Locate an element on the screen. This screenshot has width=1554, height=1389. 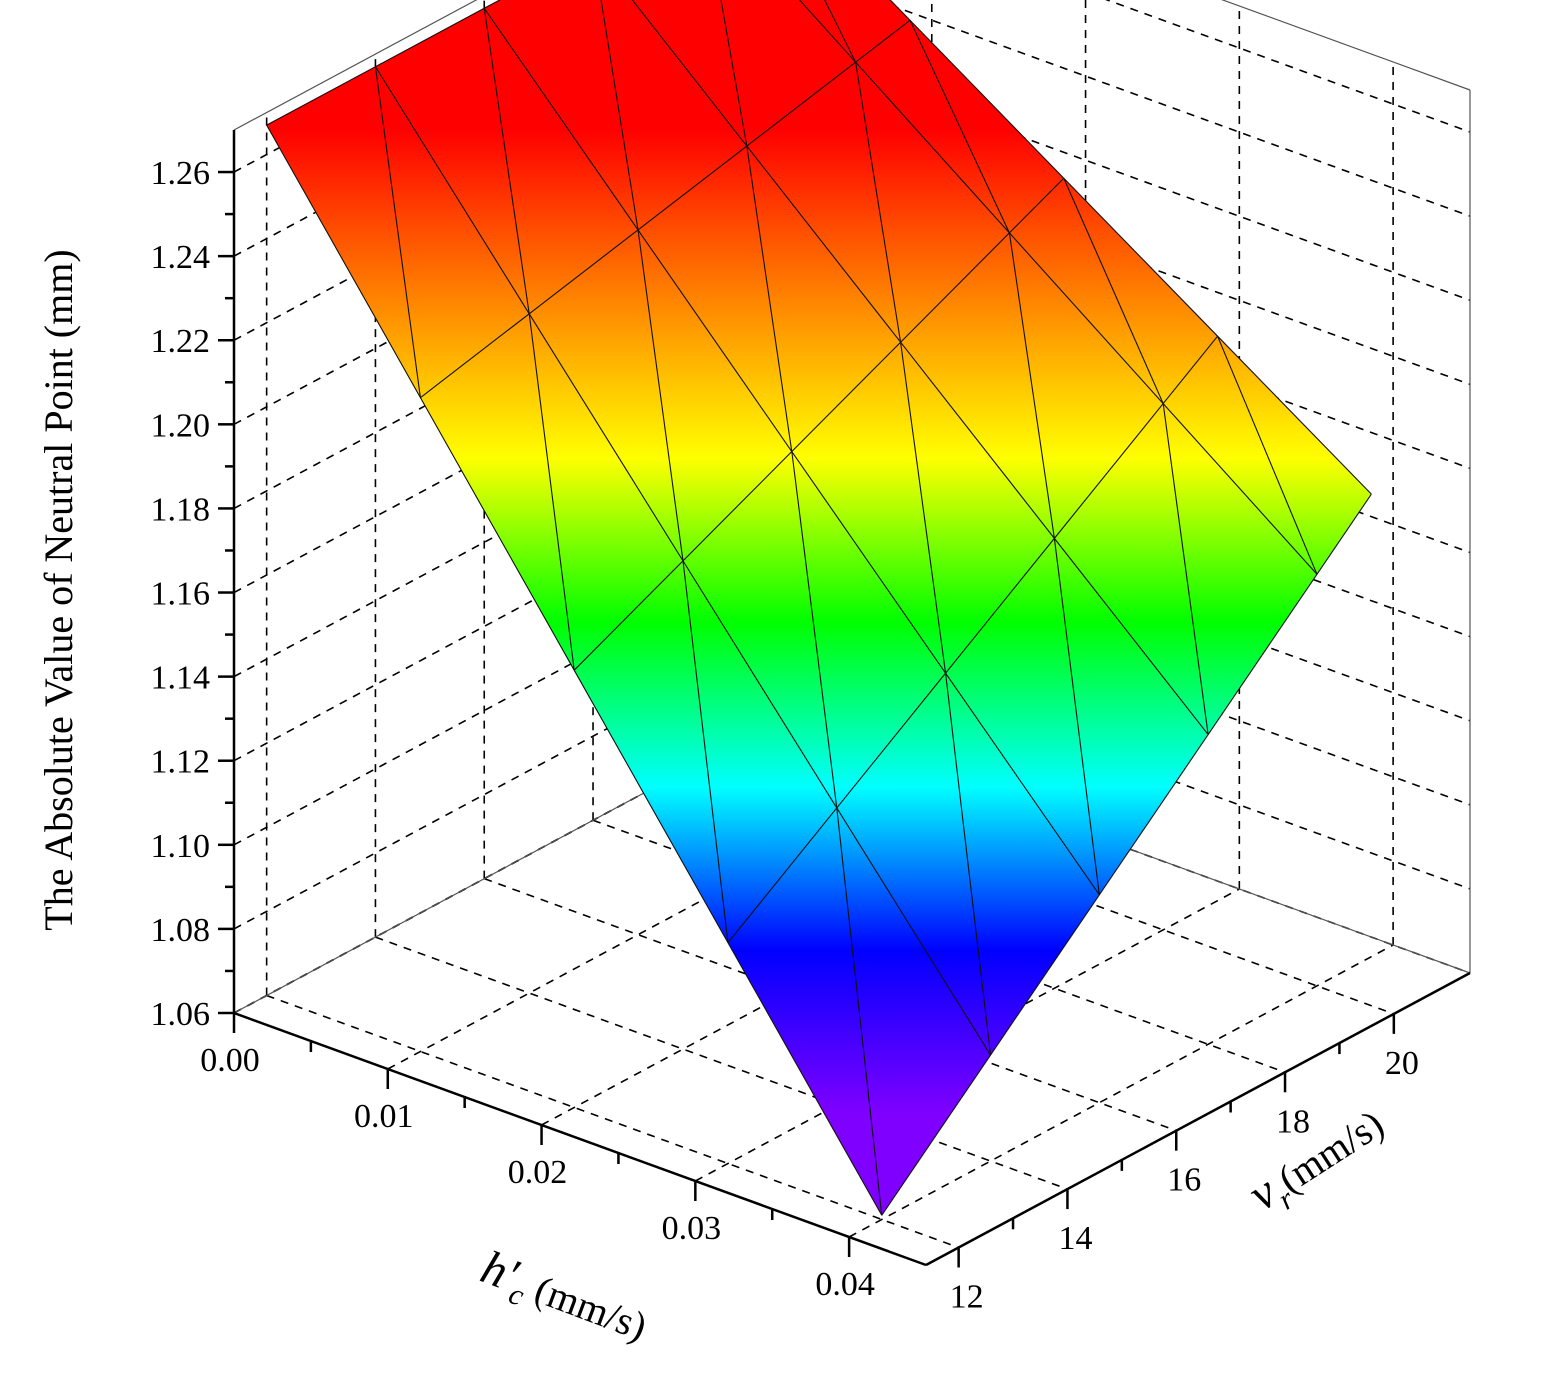
z-tick-label: 1.08 is located at coordinates (181, 930).